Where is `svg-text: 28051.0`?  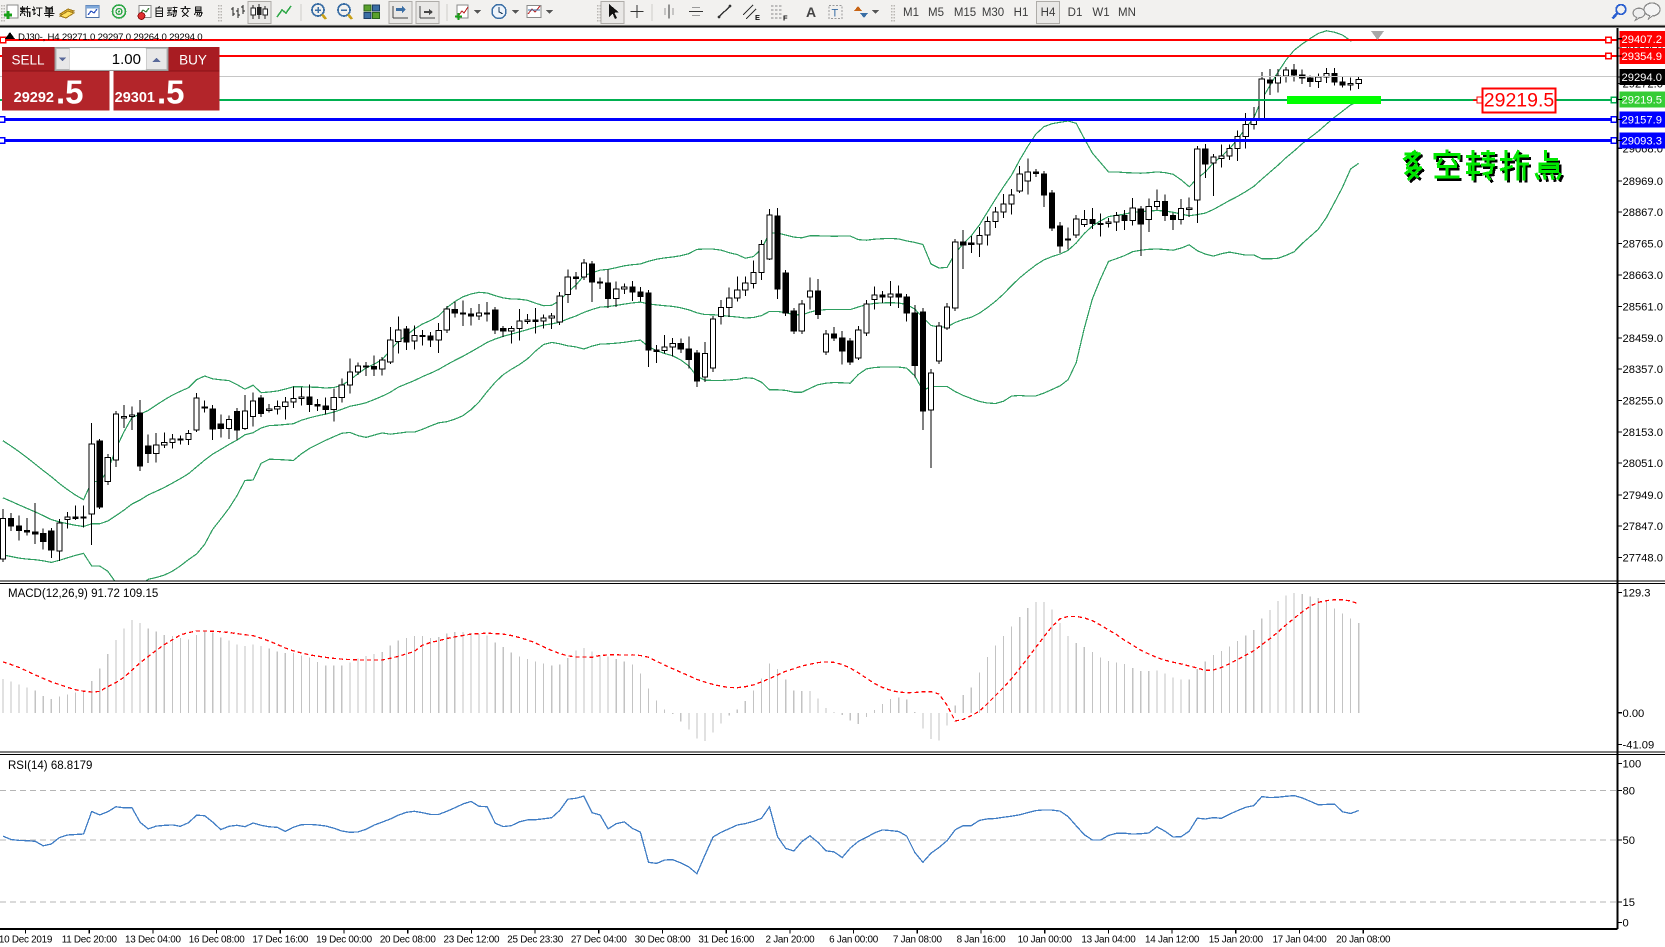
svg-text: 28051.0 is located at coordinates (1643, 464).